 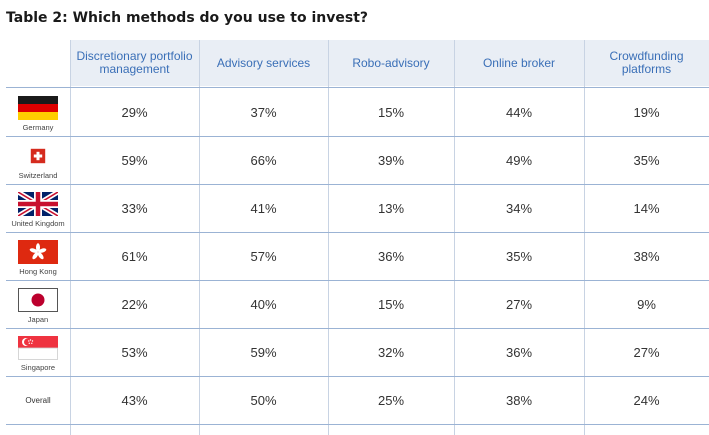 I want to click on column-header-robo: Robo-advisory, so click(x=391, y=62).